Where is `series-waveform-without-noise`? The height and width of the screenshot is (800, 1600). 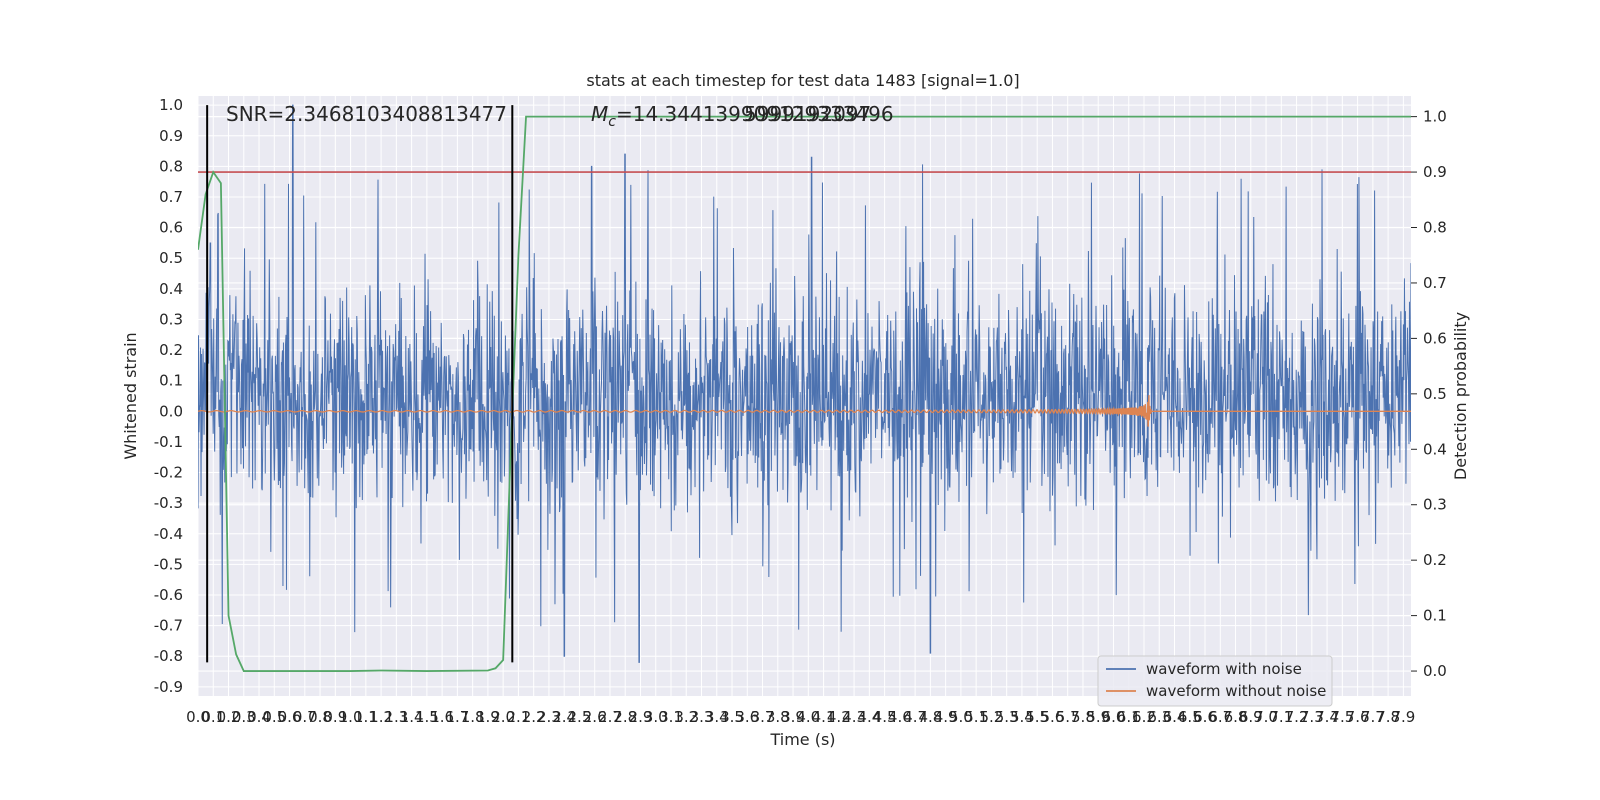 series-waveform-without-noise is located at coordinates (804, 411).